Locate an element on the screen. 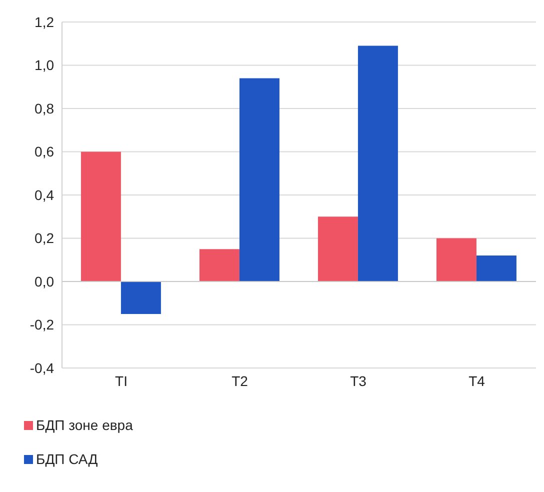  y-tick-label: 0,8 is located at coordinates (44, 108).